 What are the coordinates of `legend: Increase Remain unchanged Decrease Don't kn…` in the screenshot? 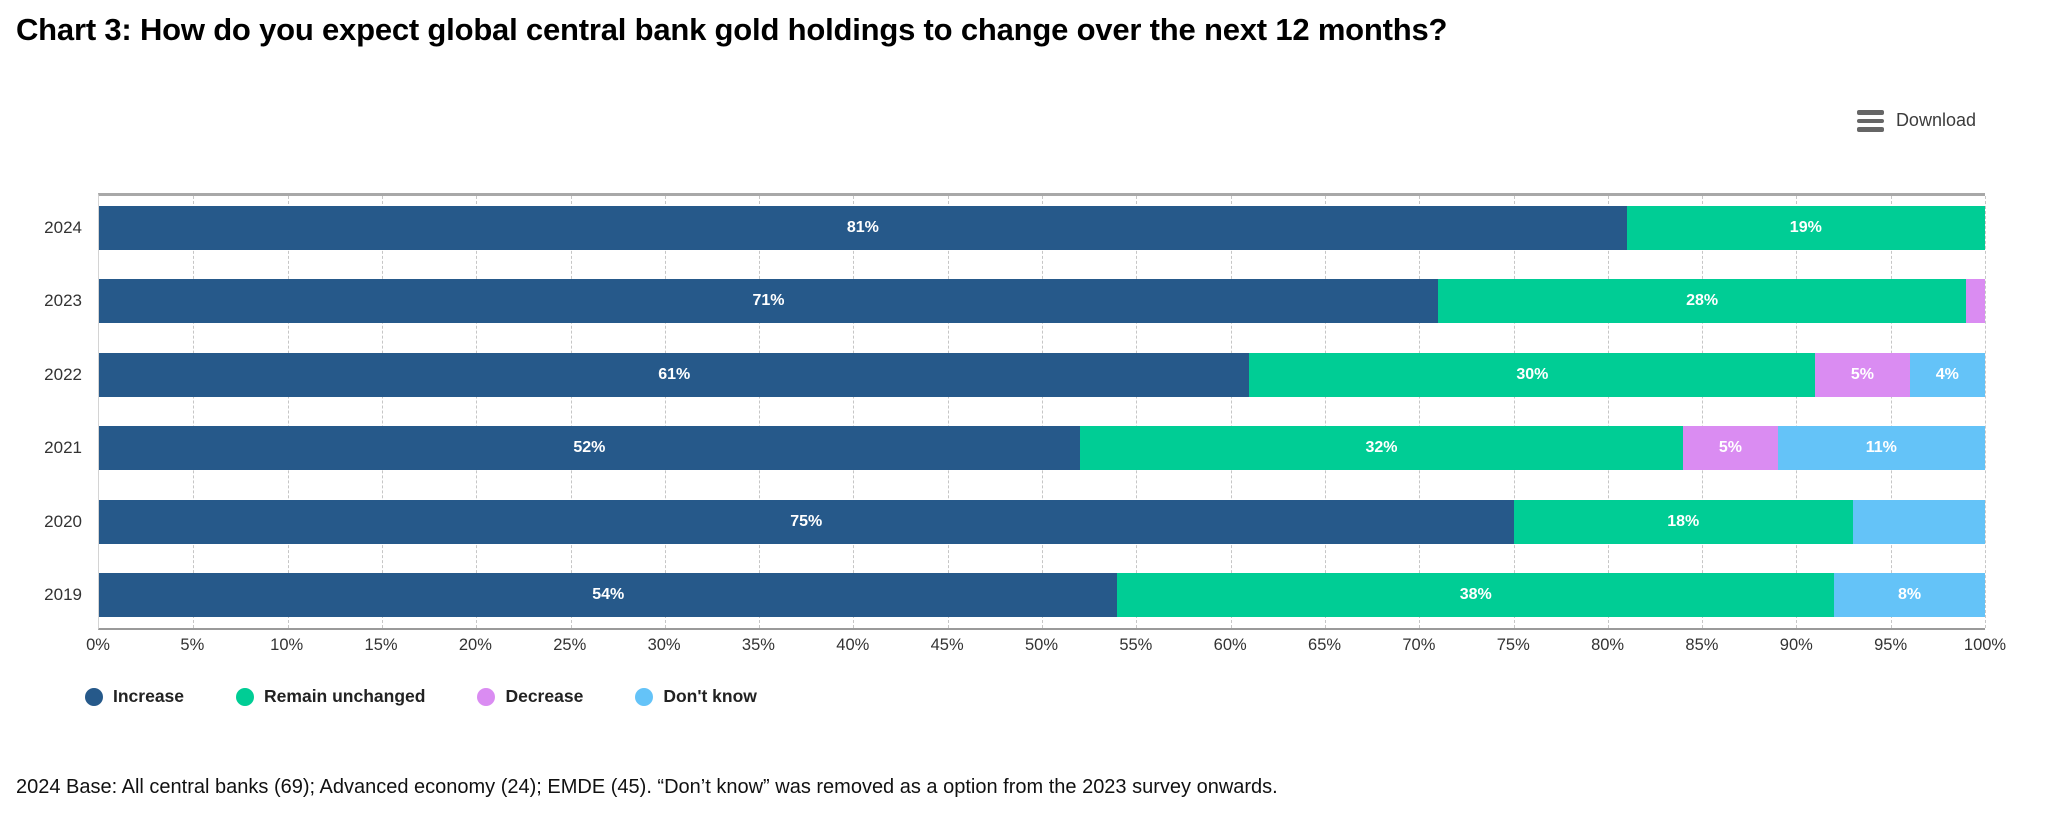 It's located at (421, 696).